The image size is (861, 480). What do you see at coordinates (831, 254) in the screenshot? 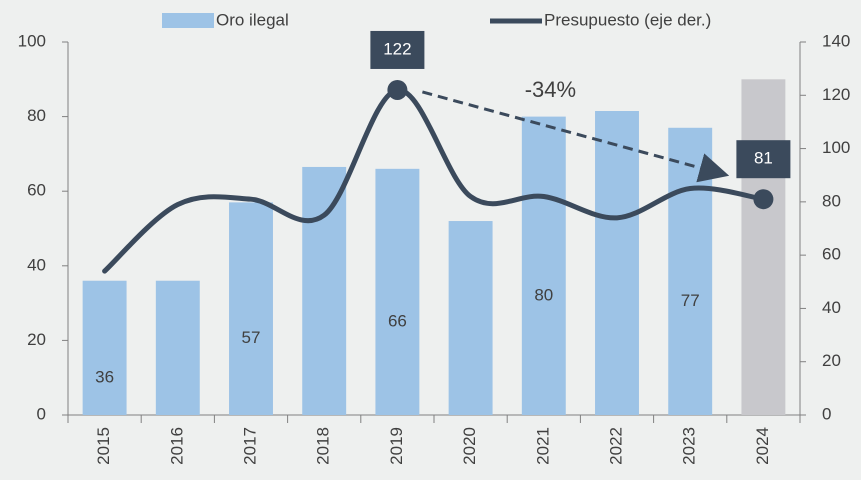
I see `y2-tick-label: 60` at bounding box center [831, 254].